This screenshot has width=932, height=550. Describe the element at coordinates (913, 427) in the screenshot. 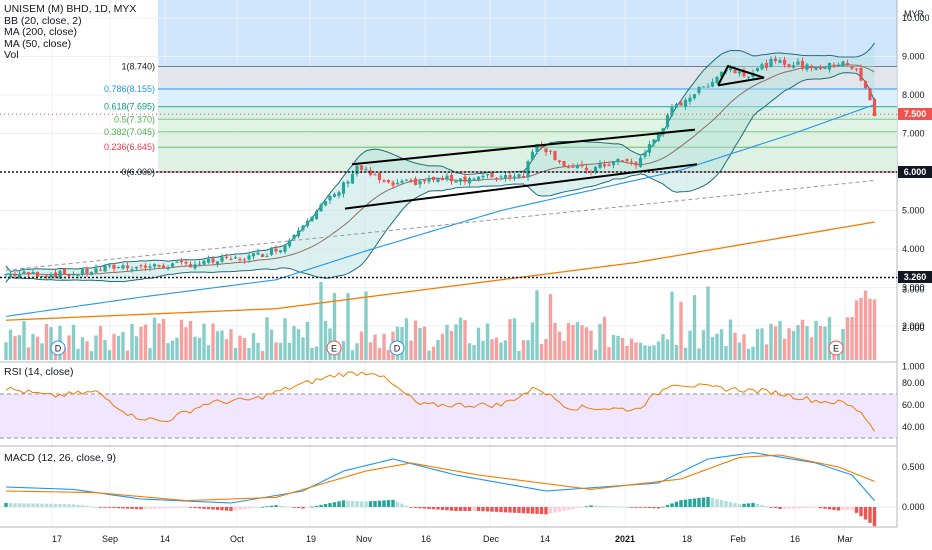

I see `rsi-tick-label: 40.00` at that location.